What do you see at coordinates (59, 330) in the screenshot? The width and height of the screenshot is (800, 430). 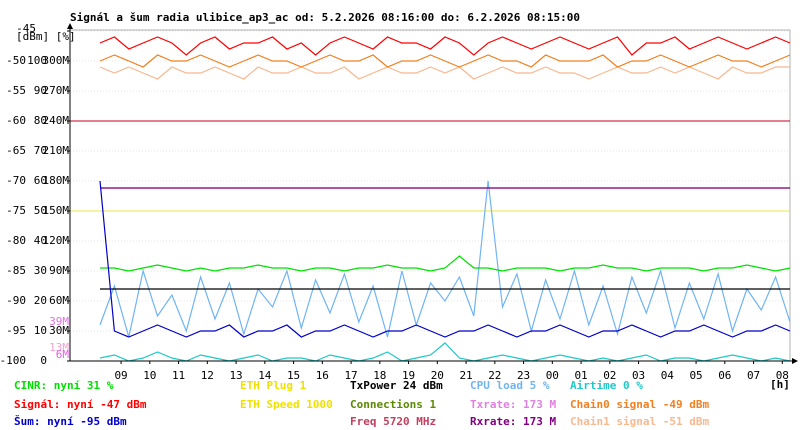 I see `y3-tick-label: 30M` at bounding box center [59, 330].